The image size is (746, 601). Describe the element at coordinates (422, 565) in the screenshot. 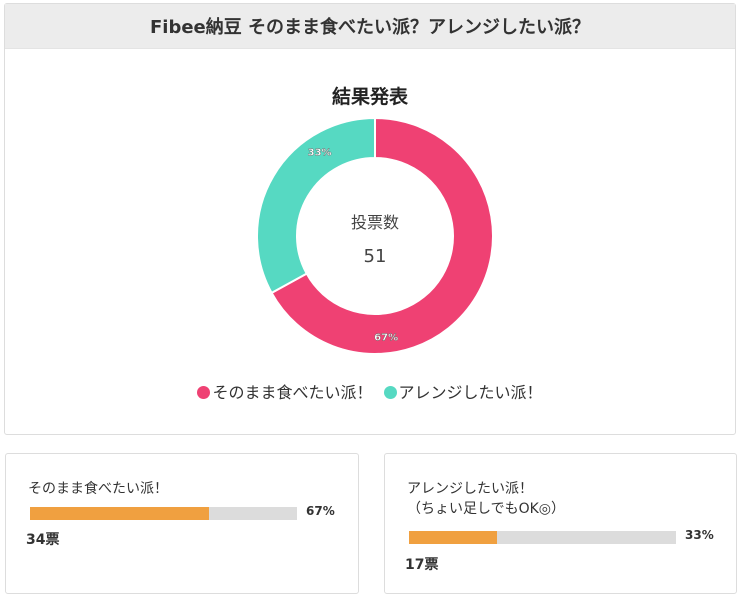

I see `option-votes: 17票` at that location.